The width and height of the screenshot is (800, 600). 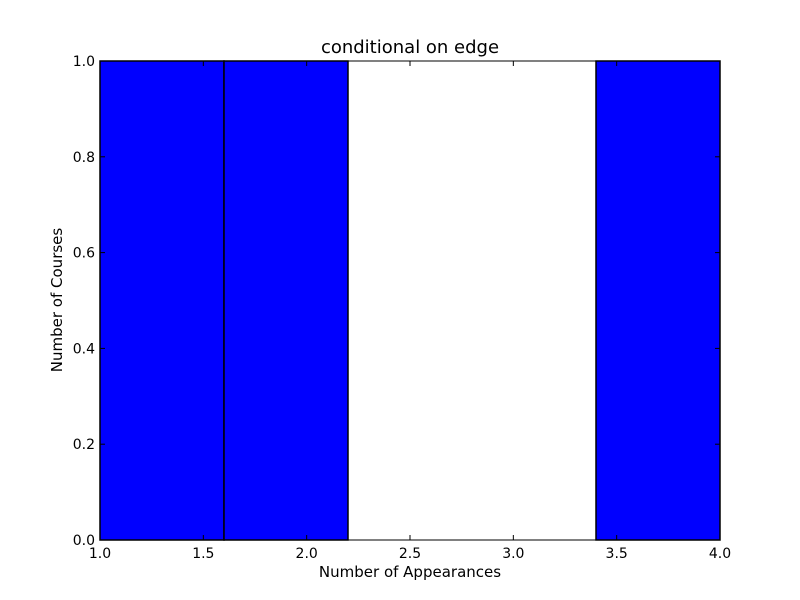 I want to click on x-tick-label: 1.0, so click(x=100, y=554).